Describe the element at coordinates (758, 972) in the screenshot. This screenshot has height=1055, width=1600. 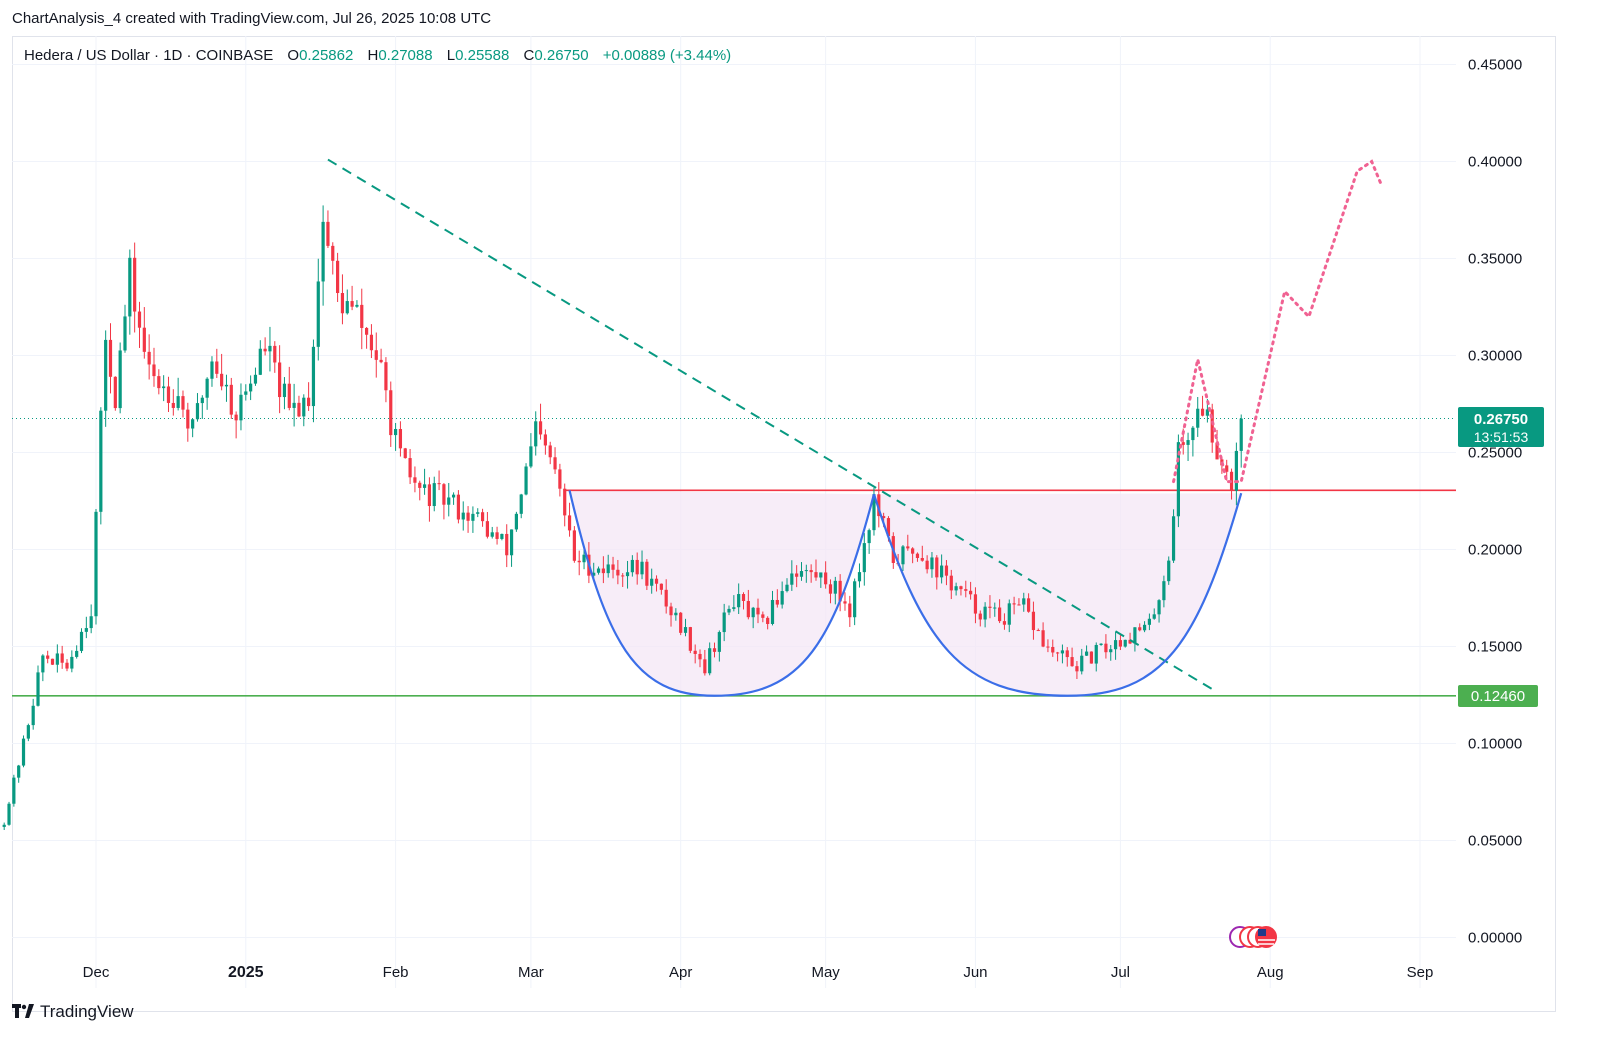
I see `time-axis: Dec 2025 Feb Mar Apr May Jun Jul Aug Sep` at that location.